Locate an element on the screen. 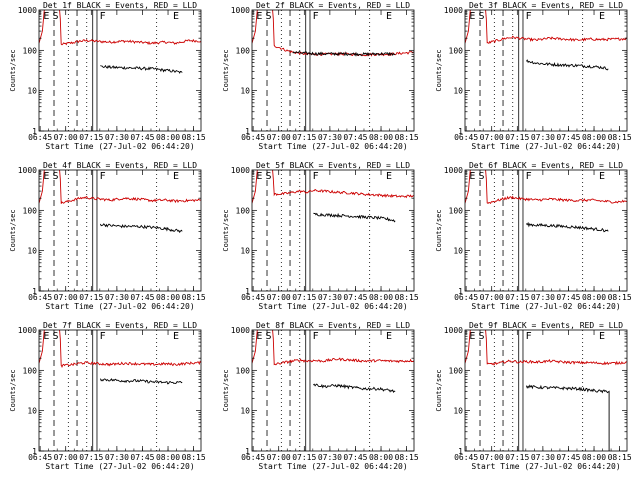  panel-title: Det 7f BLACK = Events, RED = LLD is located at coordinates (120, 325).